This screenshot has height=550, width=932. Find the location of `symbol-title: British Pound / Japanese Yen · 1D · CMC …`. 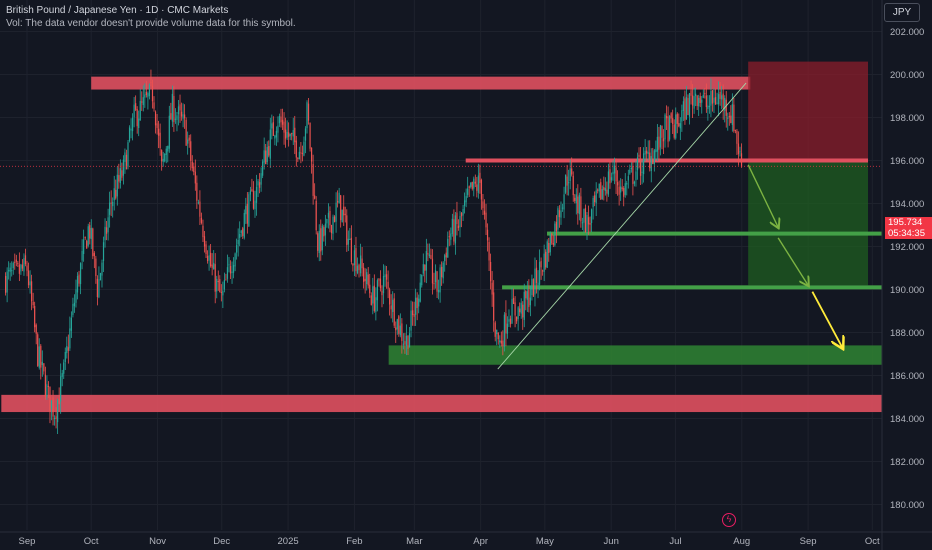

symbol-title: British Pound / Japanese Yen · 1D · CMC … is located at coordinates (117, 10).